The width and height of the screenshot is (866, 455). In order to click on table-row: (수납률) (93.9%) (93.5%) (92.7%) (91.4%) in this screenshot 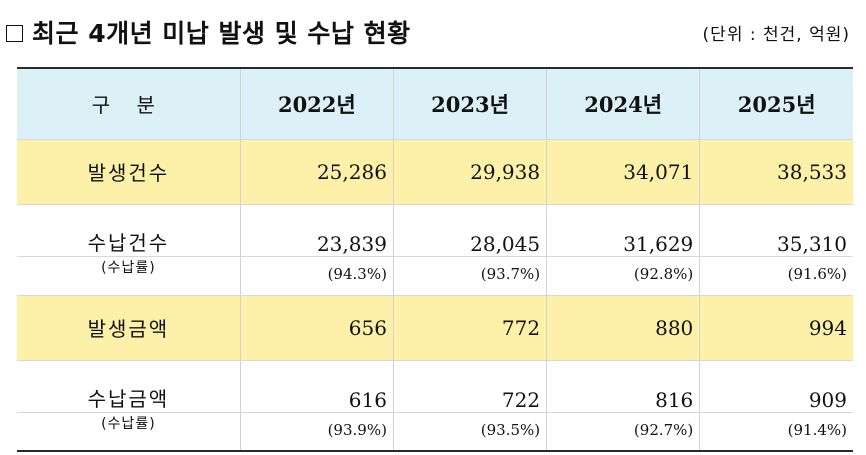, I will do `click(435, 431)`.